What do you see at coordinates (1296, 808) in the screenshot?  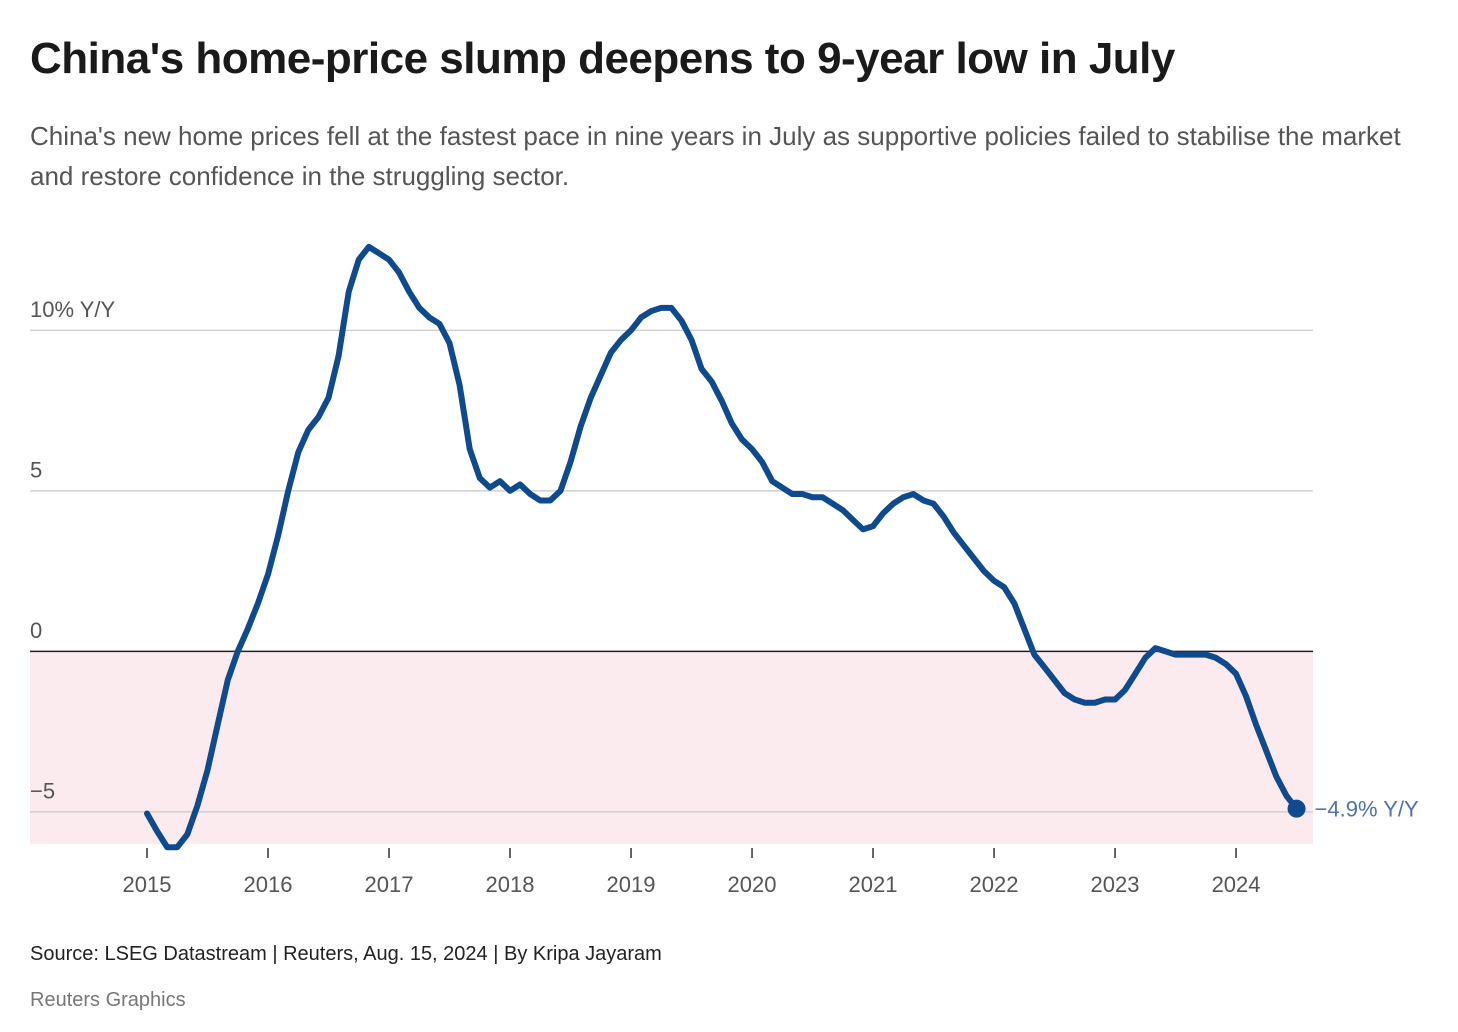 I see `end-point` at bounding box center [1296, 808].